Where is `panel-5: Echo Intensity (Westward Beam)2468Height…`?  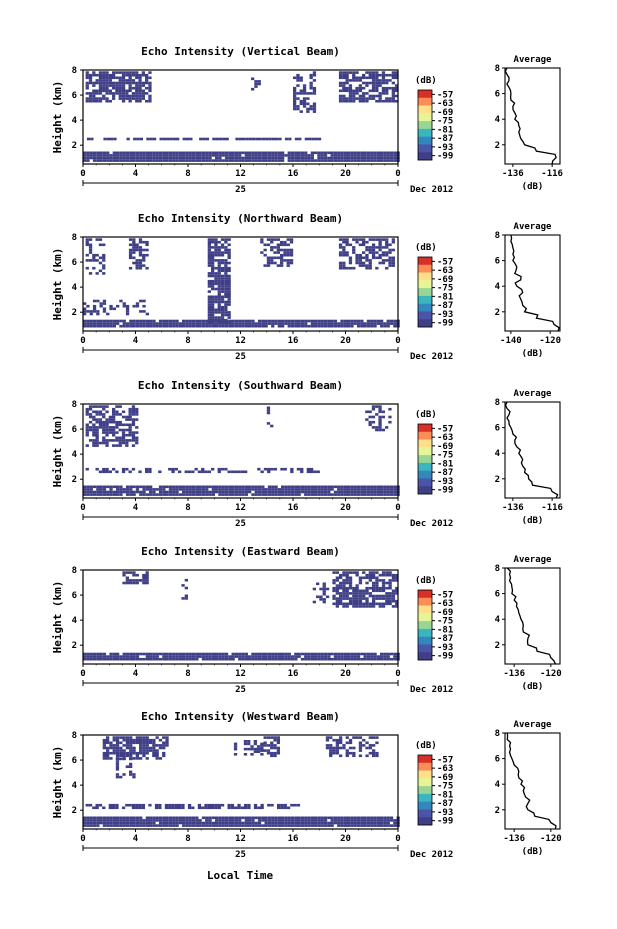
panel-5: Echo Intensity (Westward Beam)2468Height… is located at coordinates (306, 785).